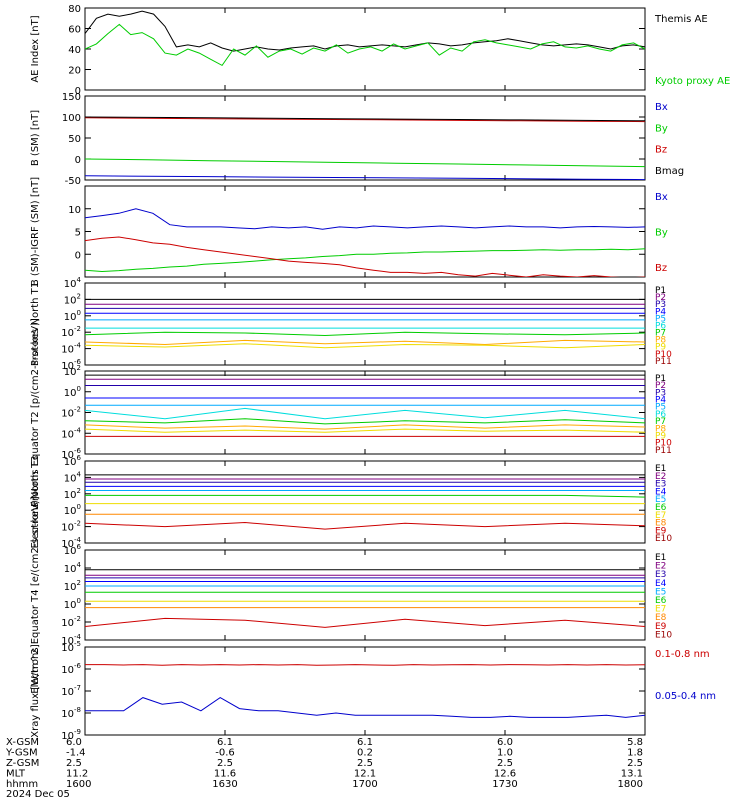 The height and width of the screenshot is (800, 750). Describe the element at coordinates (35, 138) in the screenshot. I see `y-axis-label: B (SM) [nT]` at that location.